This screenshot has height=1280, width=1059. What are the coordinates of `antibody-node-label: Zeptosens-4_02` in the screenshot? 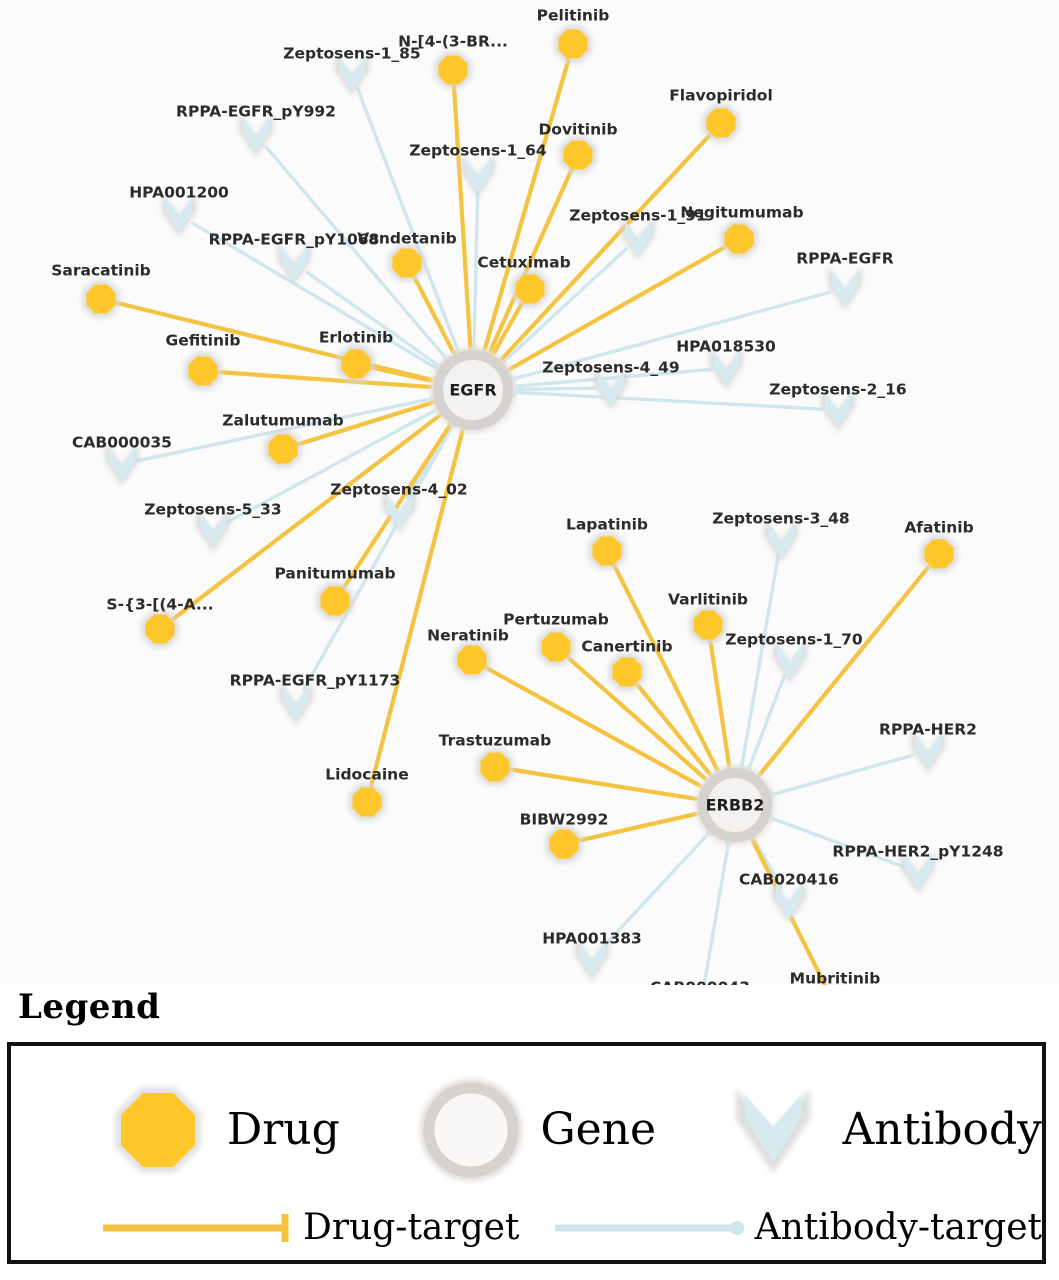 It's located at (398, 490).